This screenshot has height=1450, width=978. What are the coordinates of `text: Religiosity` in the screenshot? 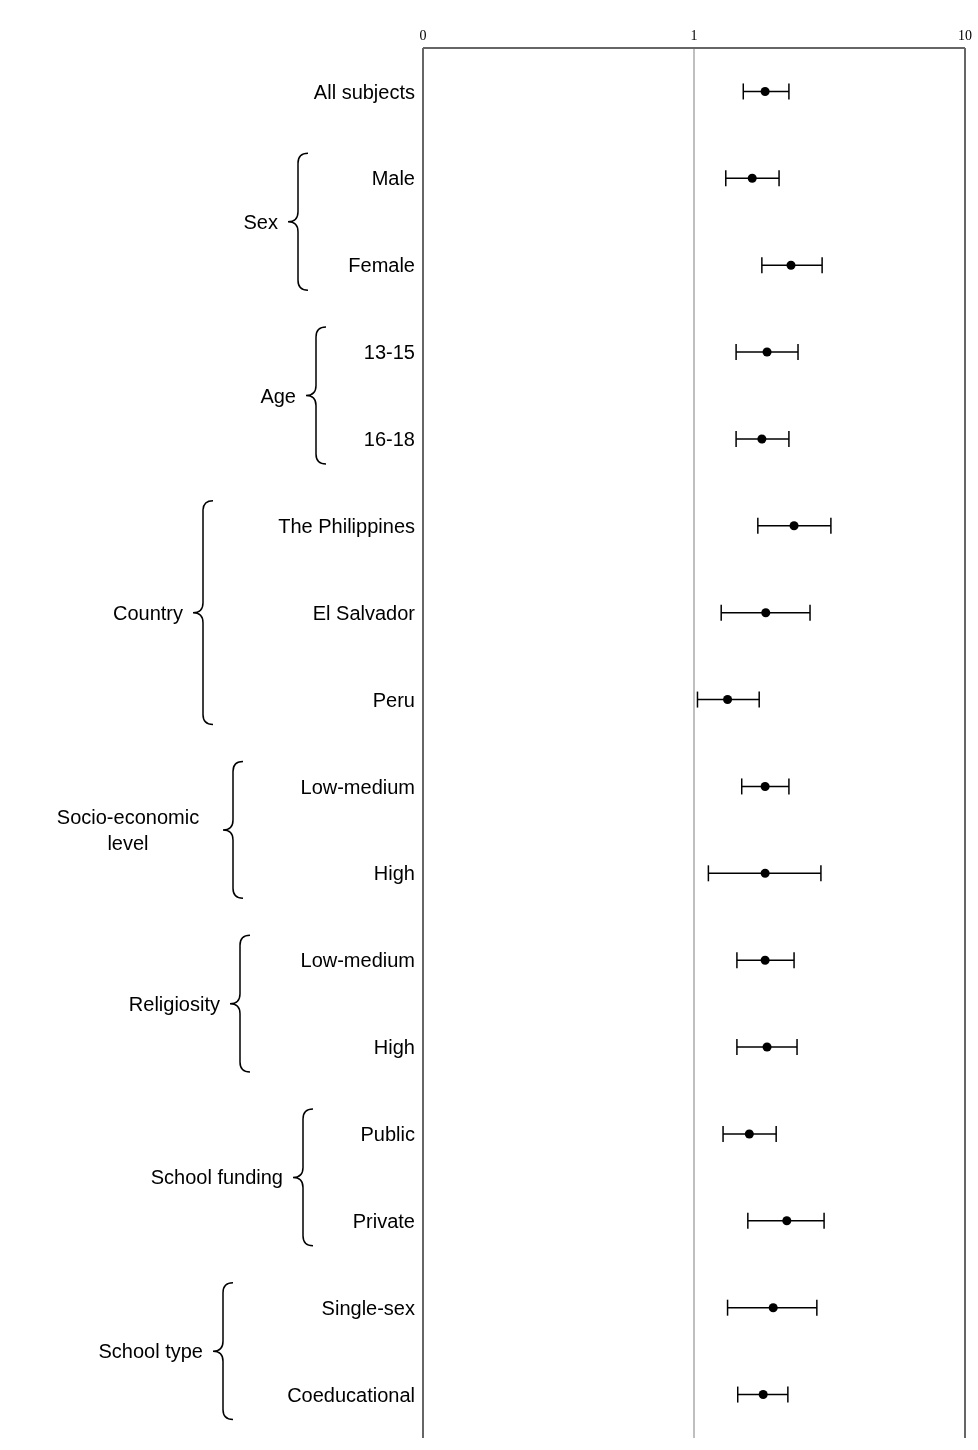 It's located at (174, 1004).